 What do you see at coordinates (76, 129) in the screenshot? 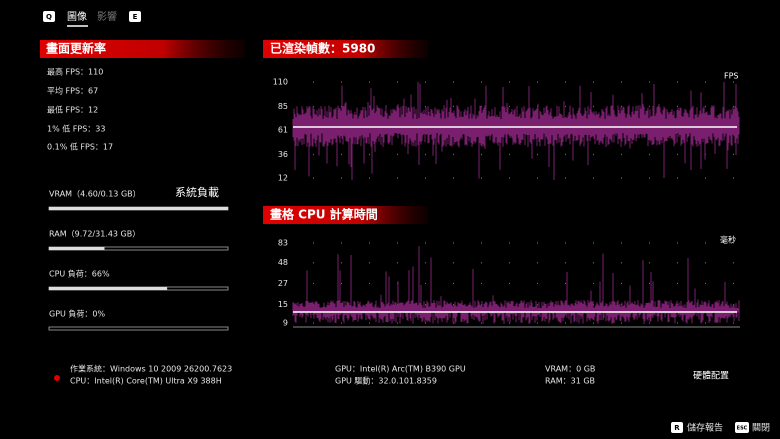
I see `stat: 1% 低 FPS：33` at bounding box center [76, 129].